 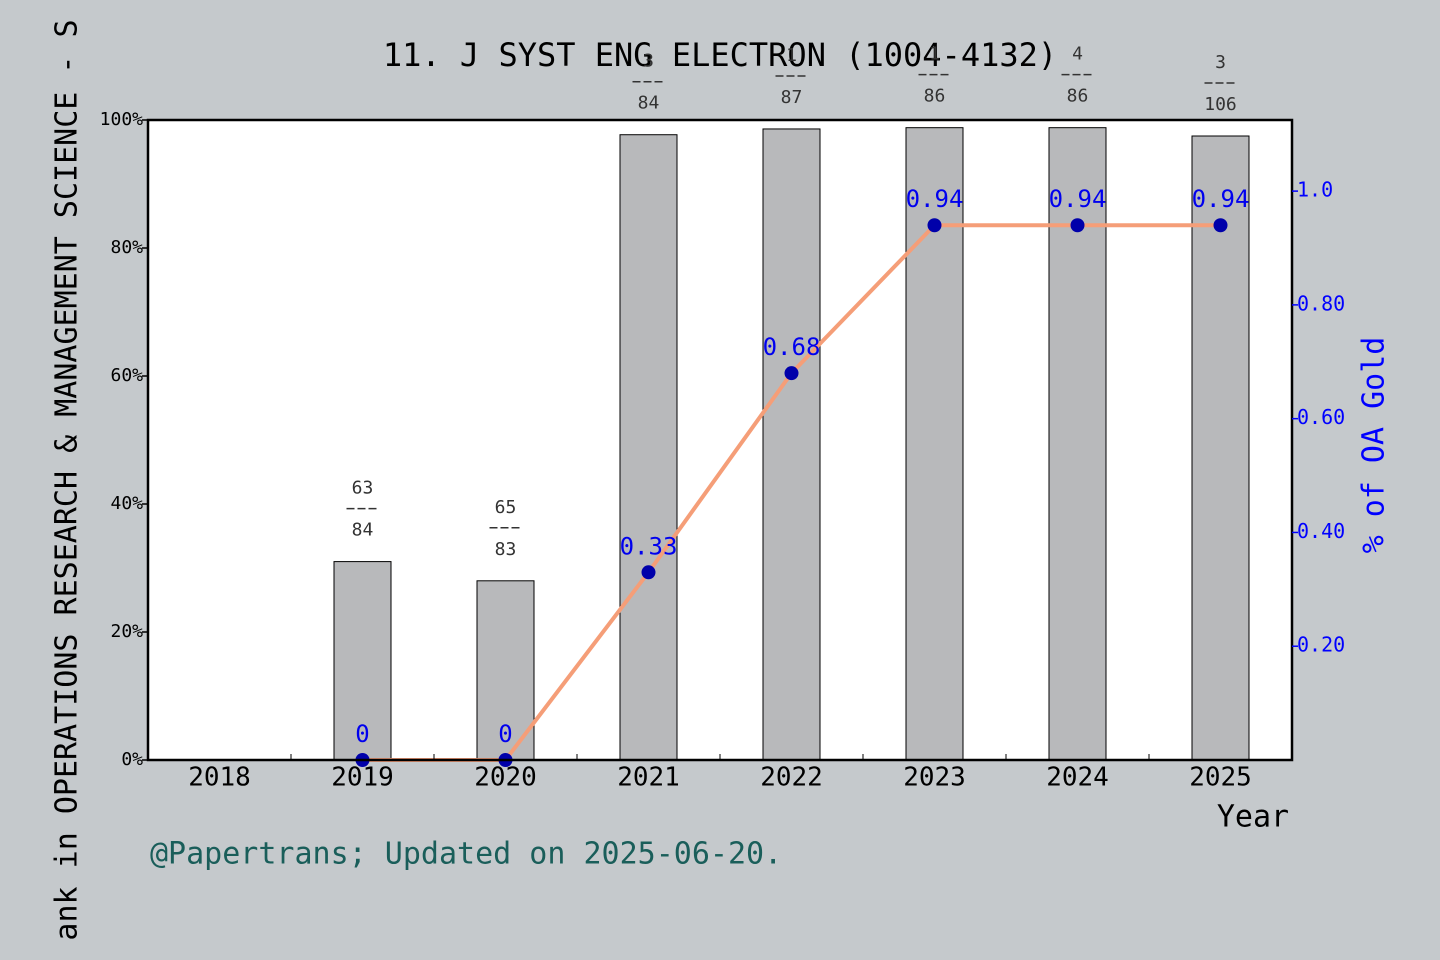 What do you see at coordinates (792, 347) in the screenshot?
I see `oa-value-label: 0.68` at bounding box center [792, 347].